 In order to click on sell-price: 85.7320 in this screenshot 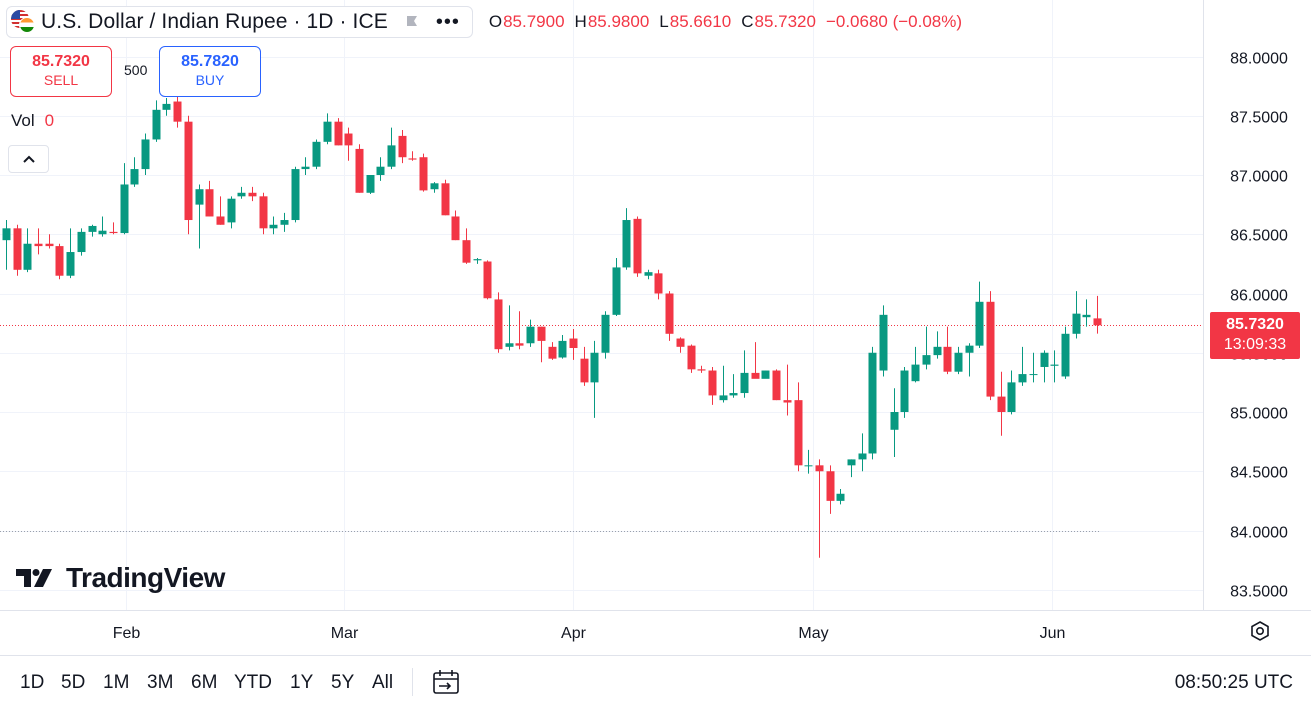, I will do `click(61, 61)`.